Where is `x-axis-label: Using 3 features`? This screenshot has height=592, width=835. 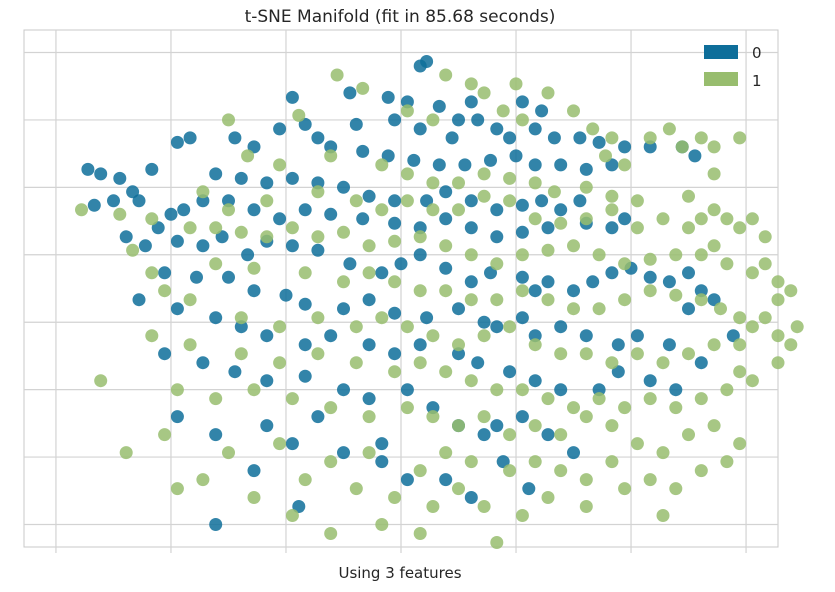
x-axis-label: Using 3 features is located at coordinates (399, 573).